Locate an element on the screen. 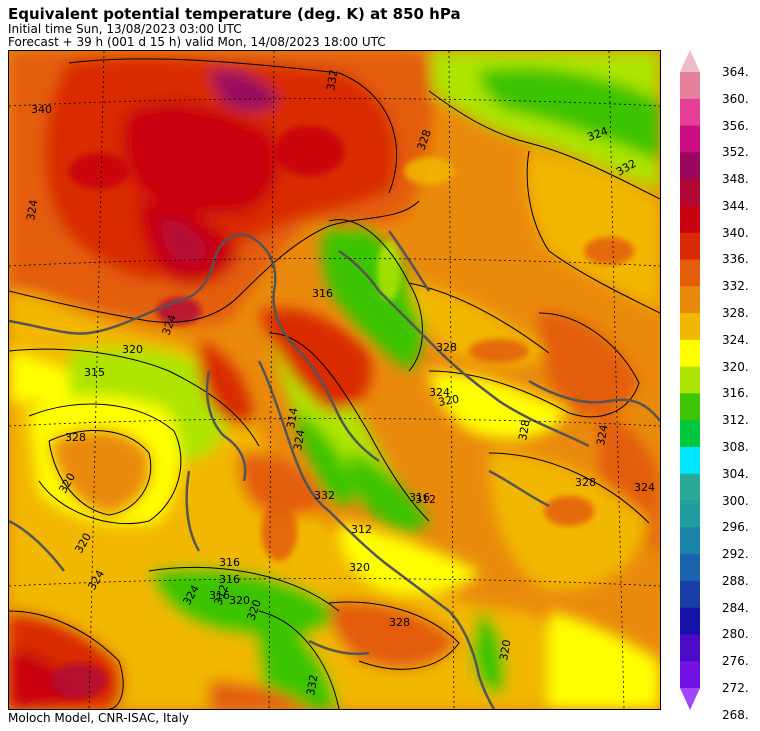 The image size is (760, 731). colorbar-label: 296. is located at coordinates (735, 527).